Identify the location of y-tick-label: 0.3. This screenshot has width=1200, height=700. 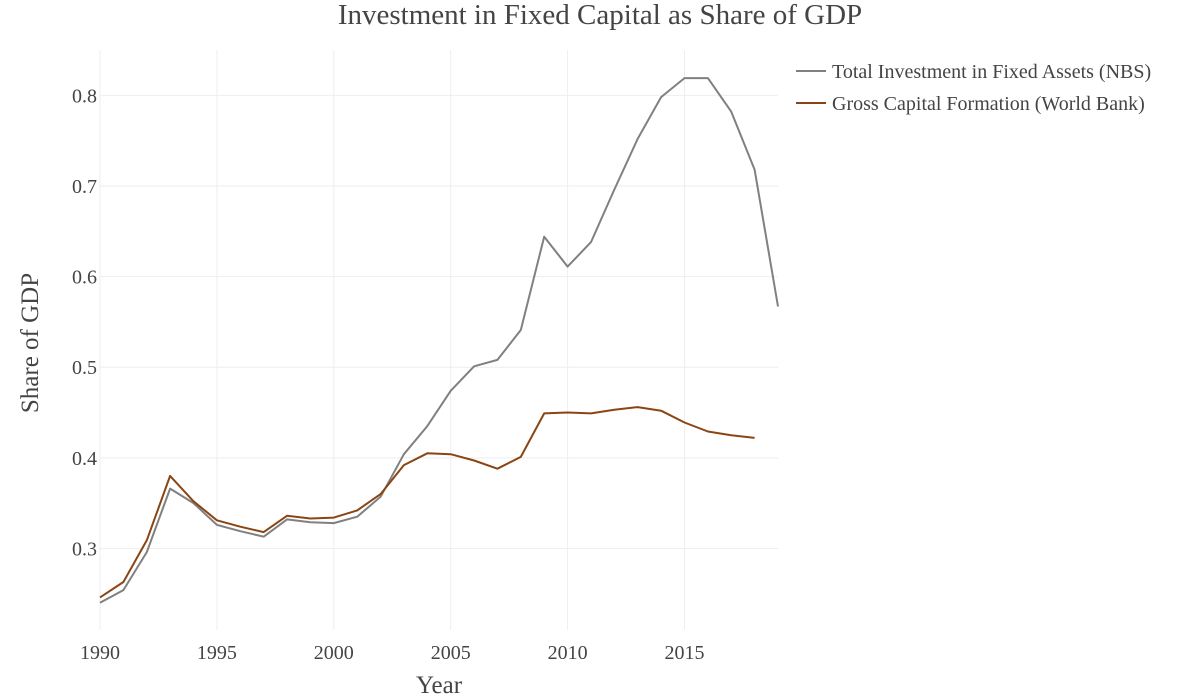
(84, 549).